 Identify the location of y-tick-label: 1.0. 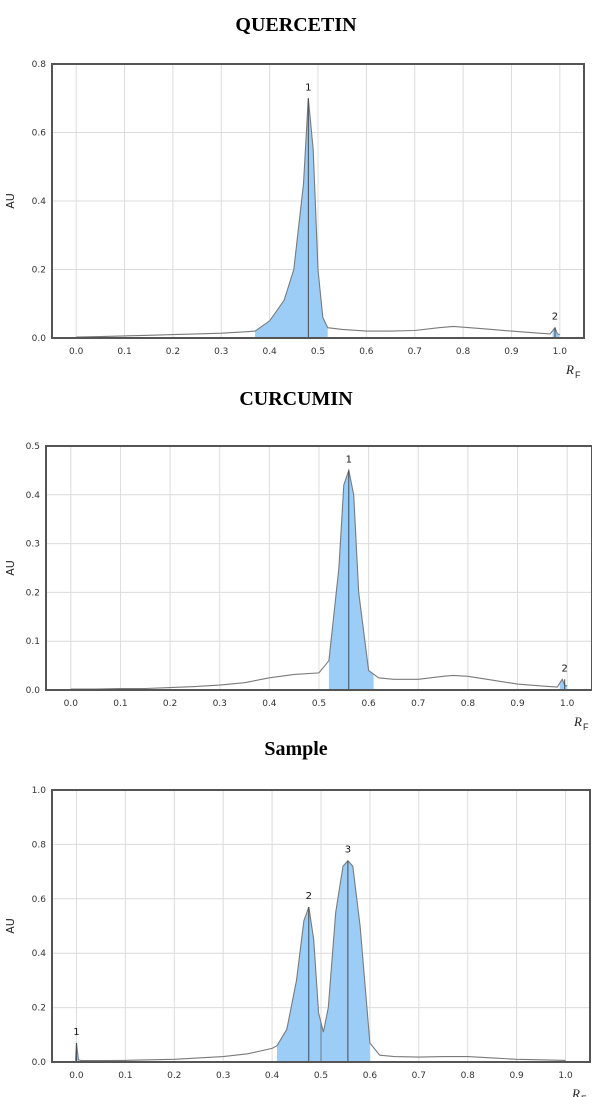
(39, 791).